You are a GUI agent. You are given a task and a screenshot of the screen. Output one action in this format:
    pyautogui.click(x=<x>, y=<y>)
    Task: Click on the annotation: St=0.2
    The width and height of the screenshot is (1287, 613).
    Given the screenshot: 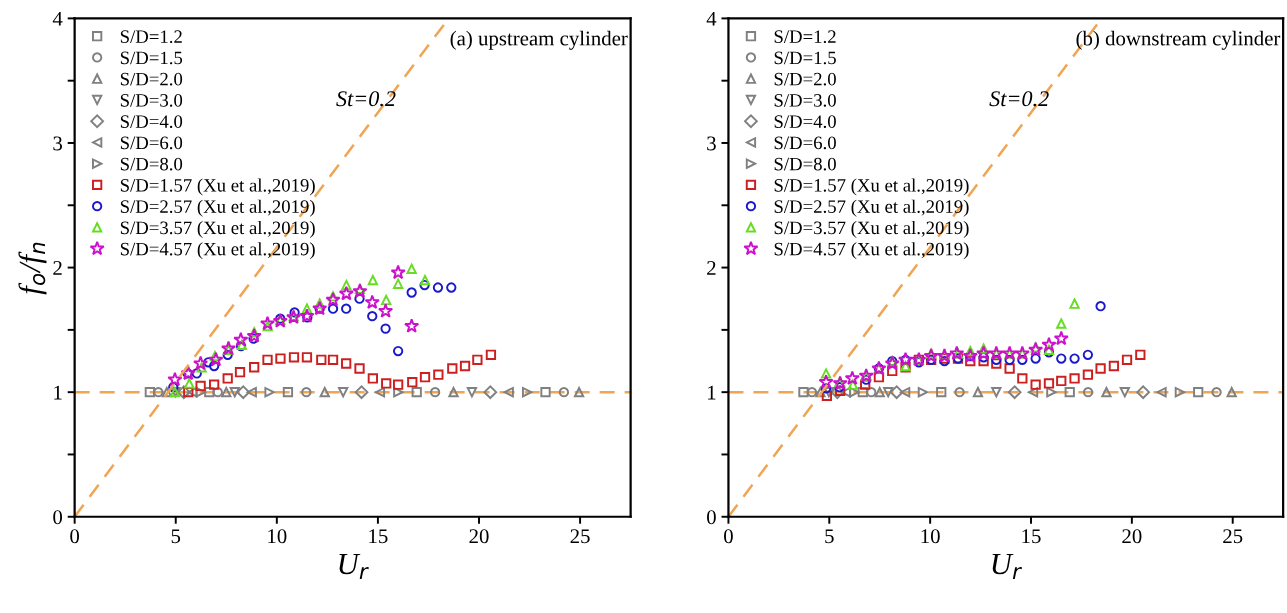 What is the action you would take?
    pyautogui.click(x=366, y=99)
    